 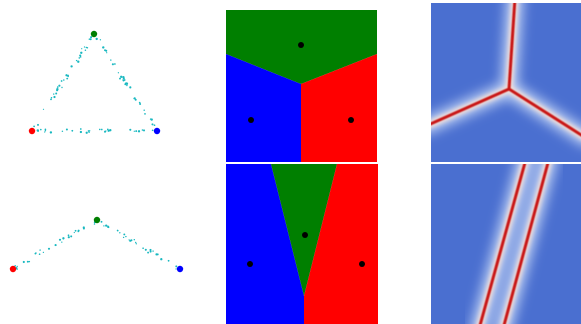 I want to click on heatmap-y-junction, so click(x=506, y=82).